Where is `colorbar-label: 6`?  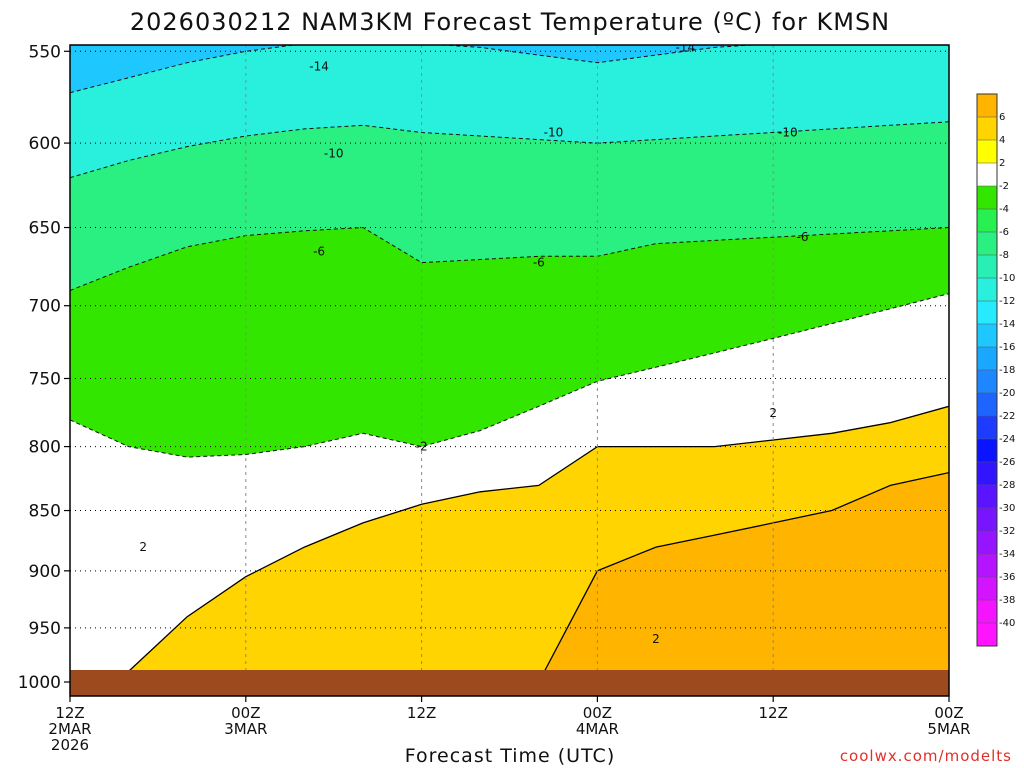
colorbar-label: 6 is located at coordinates (1002, 117).